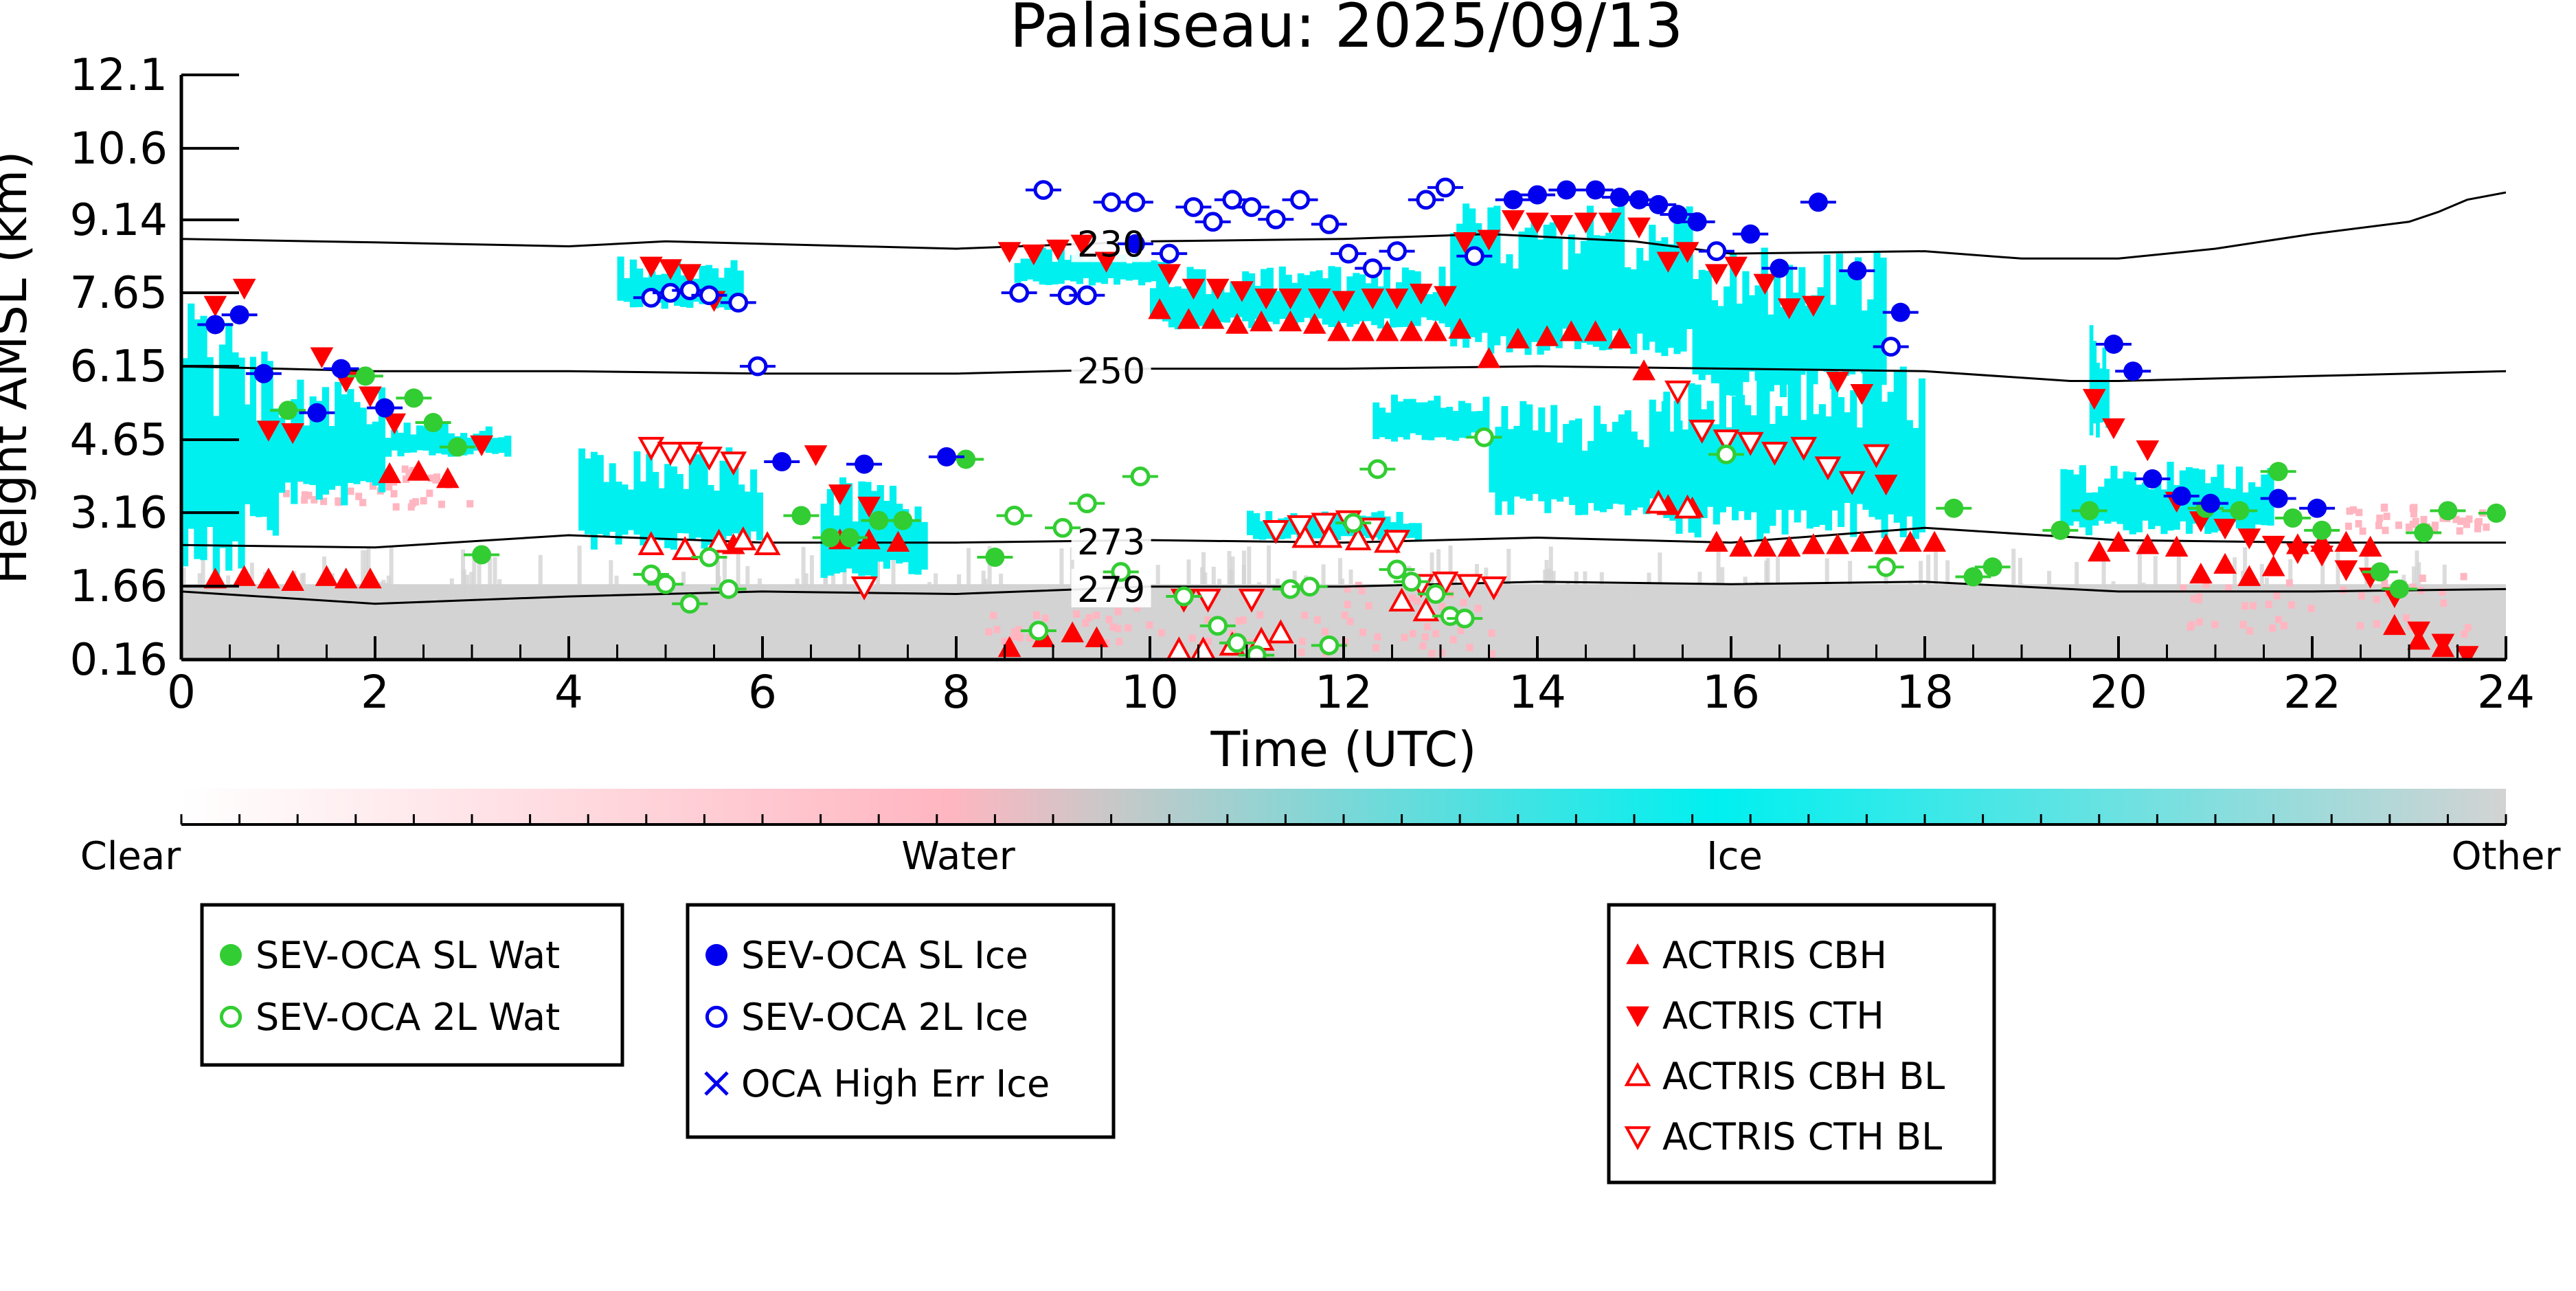 This screenshot has width=2576, height=1291. Describe the element at coordinates (1150, 692) in the screenshot. I see `x-tick-label: 10` at that location.